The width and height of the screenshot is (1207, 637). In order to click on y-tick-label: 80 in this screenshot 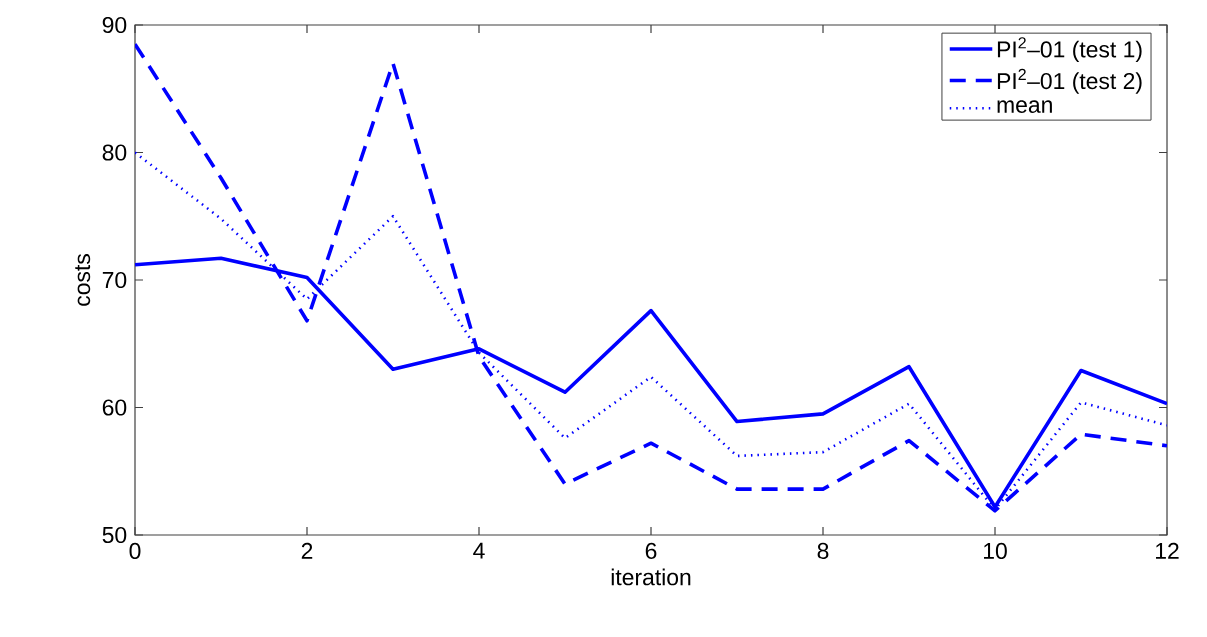, I will do `click(114, 152)`.